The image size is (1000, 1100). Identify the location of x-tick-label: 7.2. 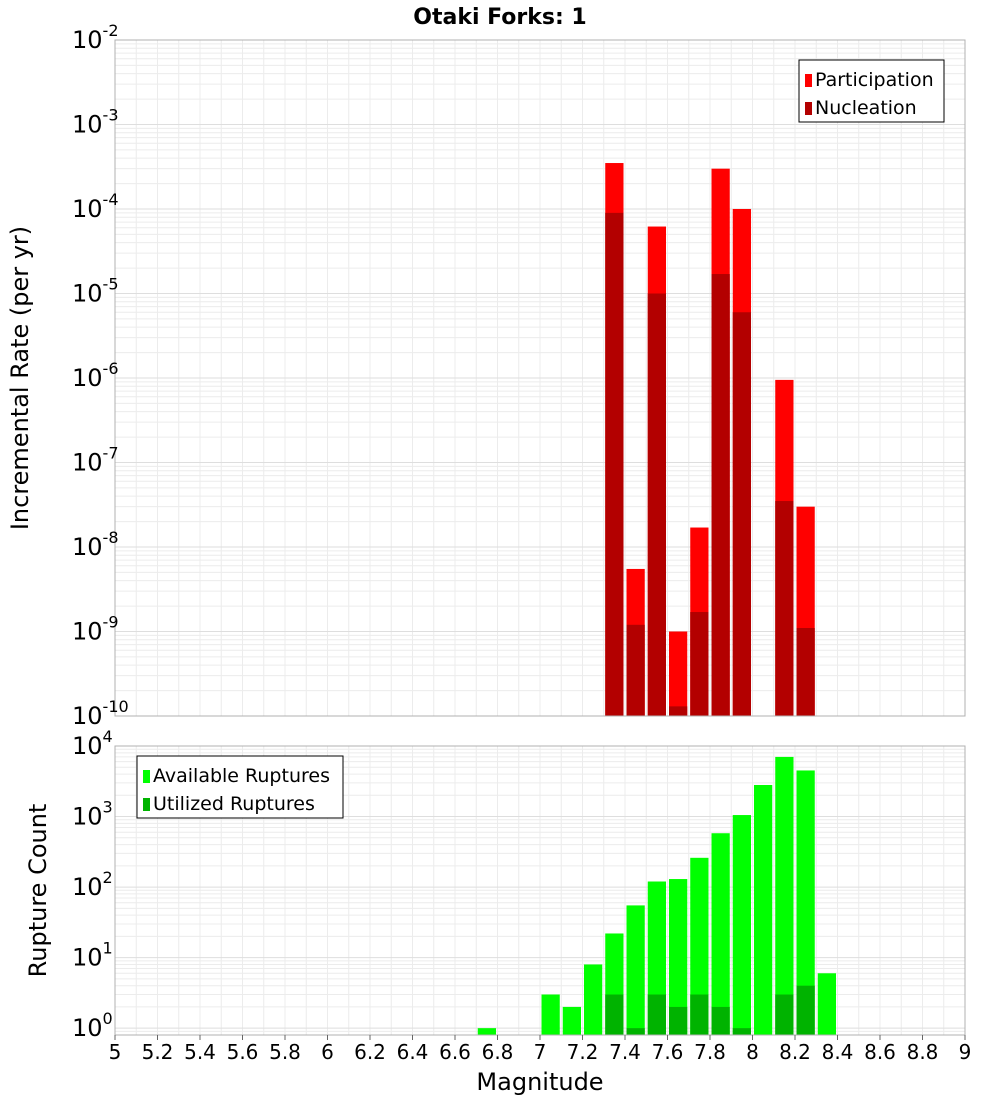
(583, 1052).